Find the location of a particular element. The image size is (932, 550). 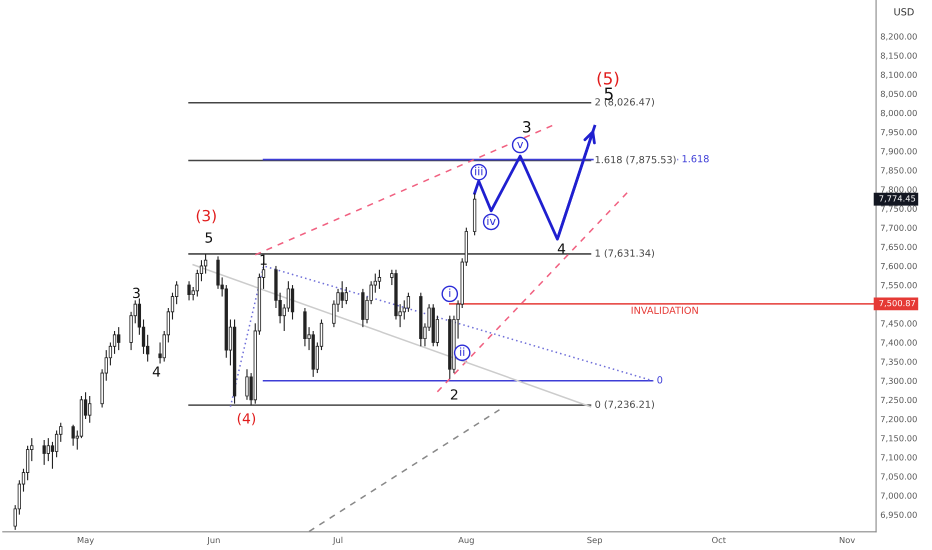

y-tick-label: 8,200.00 is located at coordinates (898, 36).